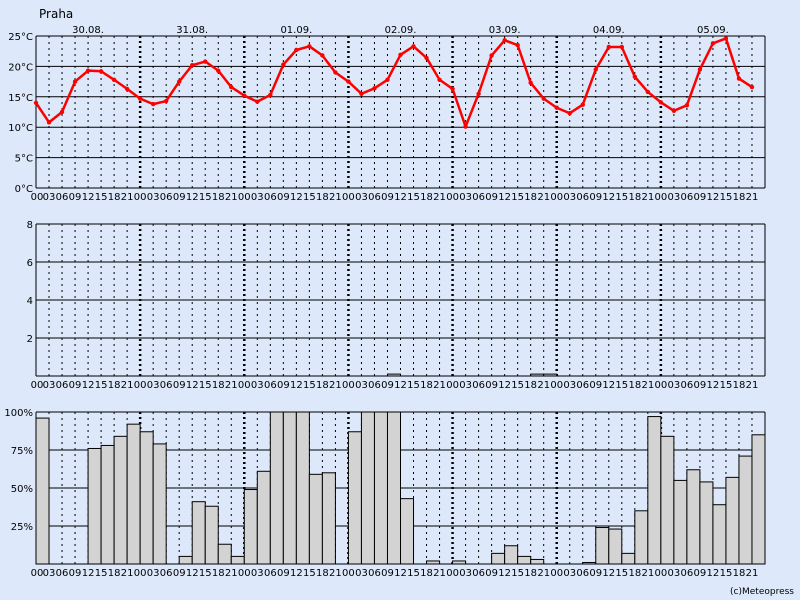 This screenshot has width=800, height=600. What do you see at coordinates (88, 30) in the screenshot?
I see `day-label: 30.08.` at bounding box center [88, 30].